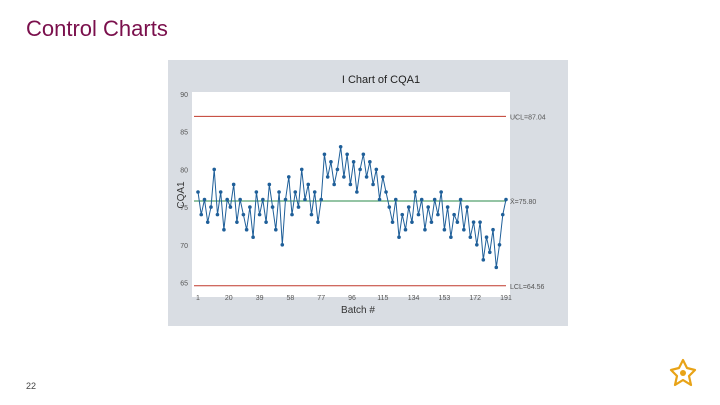 Image resolution: width=720 pixels, height=405 pixels. What do you see at coordinates (352, 207) in the screenshot?
I see `data-series` at bounding box center [352, 207].